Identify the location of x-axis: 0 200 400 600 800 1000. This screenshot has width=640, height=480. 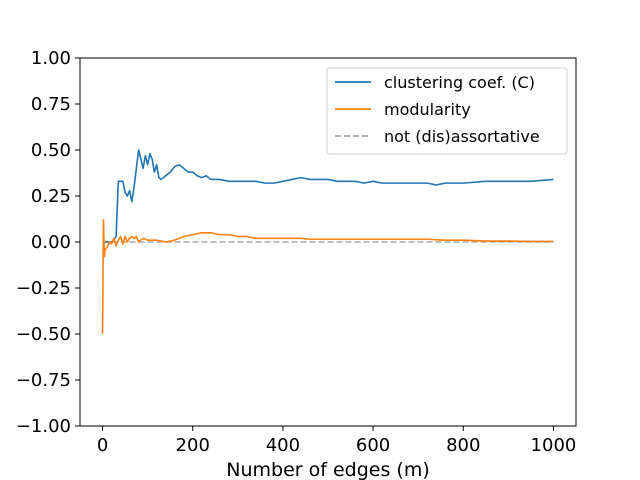
(337, 441).